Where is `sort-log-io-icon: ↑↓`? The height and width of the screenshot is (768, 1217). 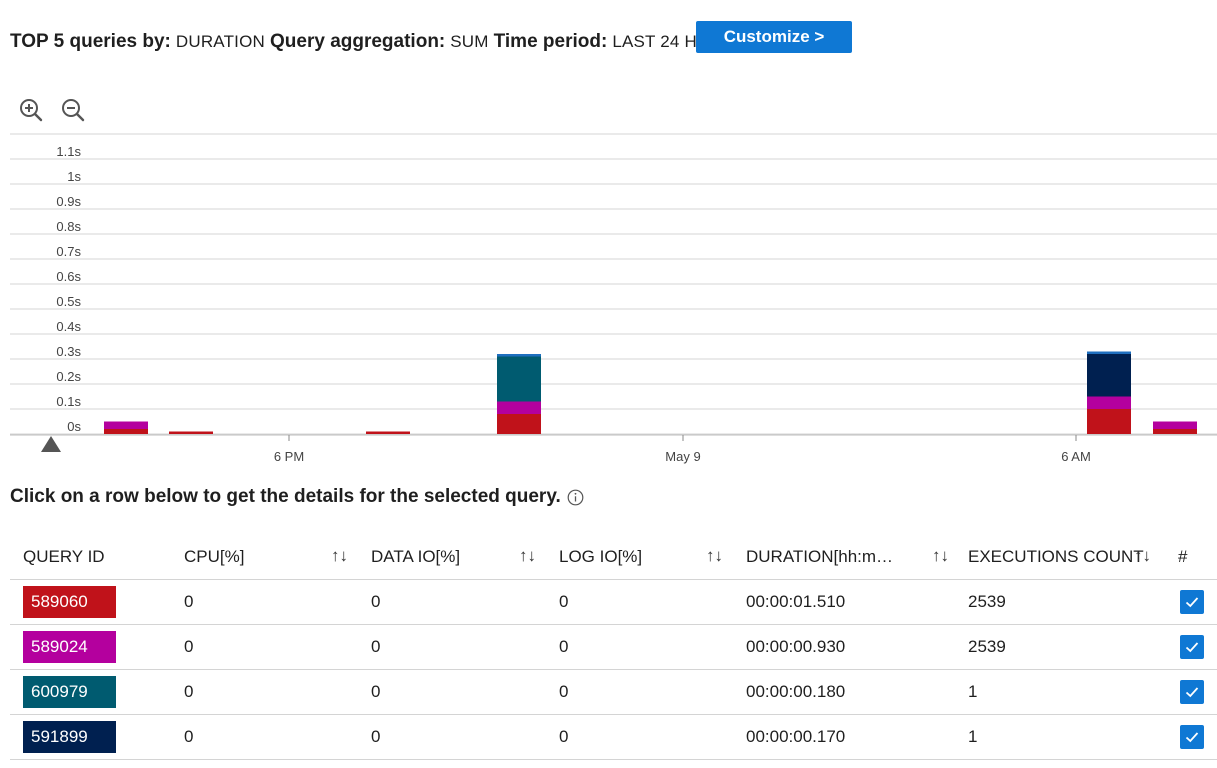
sort-log-io-icon: ↑↓ is located at coordinates (714, 555).